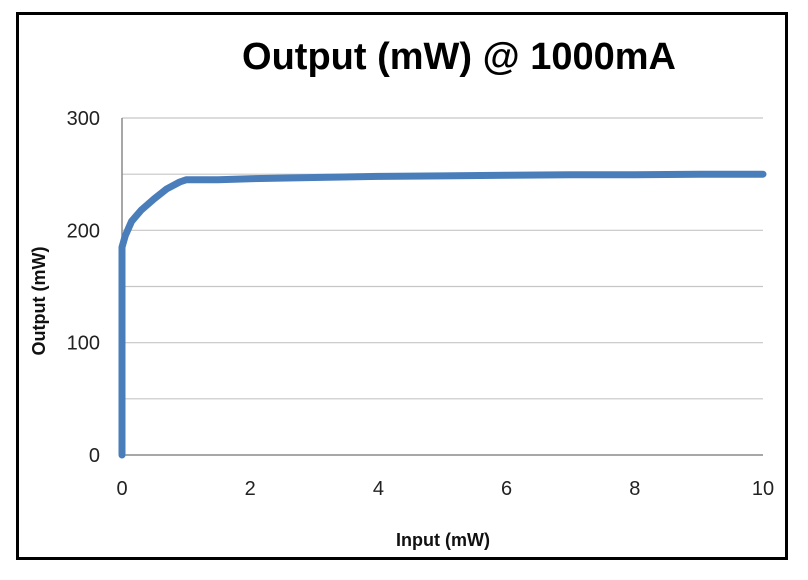  Describe the element at coordinates (83, 231) in the screenshot. I see `y-tick-label: 200` at that location.